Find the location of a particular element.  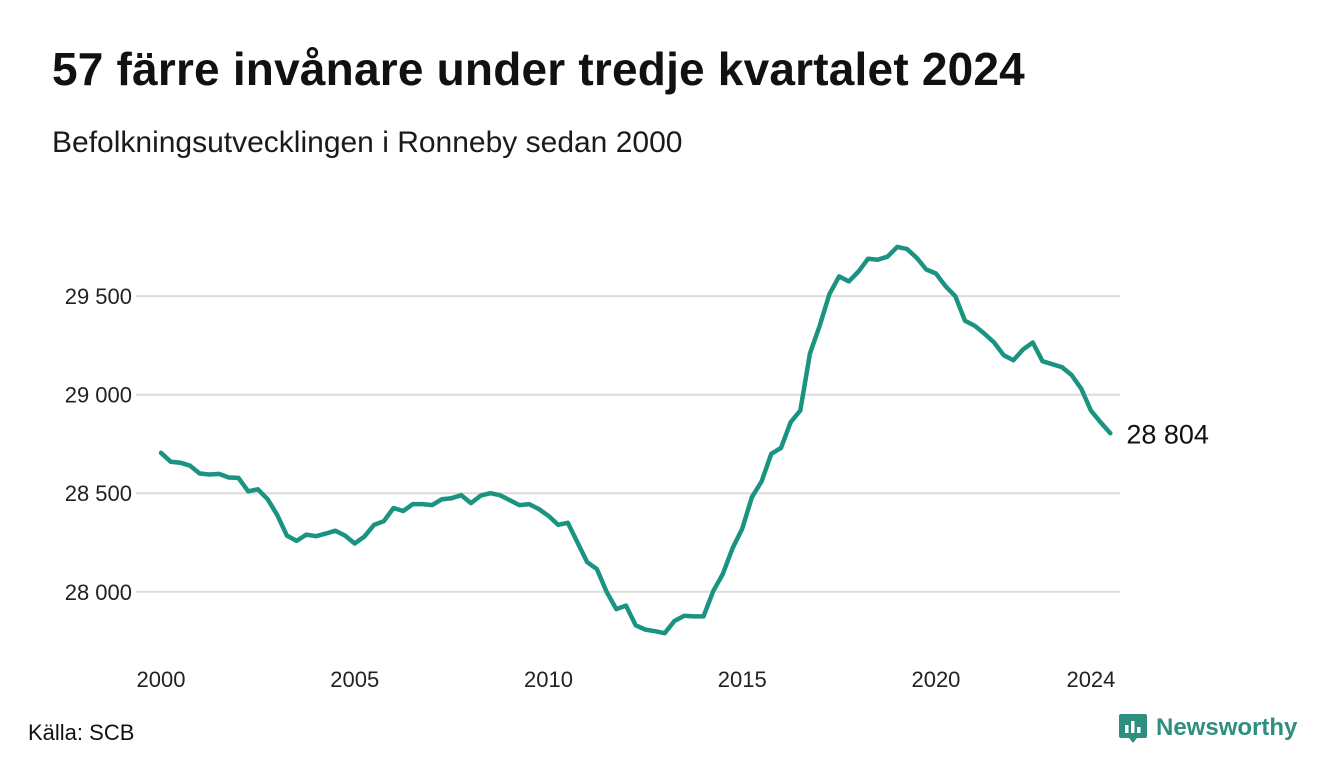

x-tick-label: 2010 is located at coordinates (548, 679).